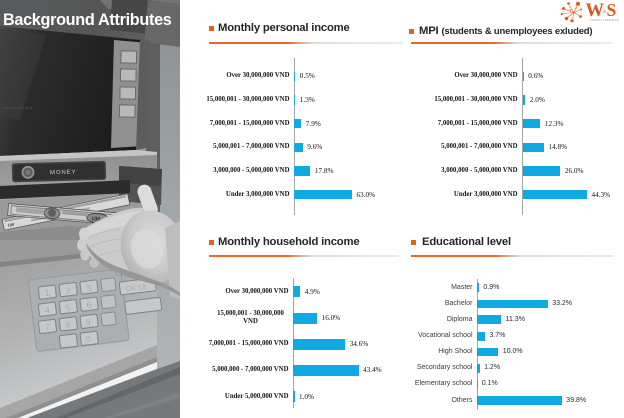  What do you see at coordinates (68, 307) in the screenshot?
I see `svg-text: 5` at bounding box center [68, 307].